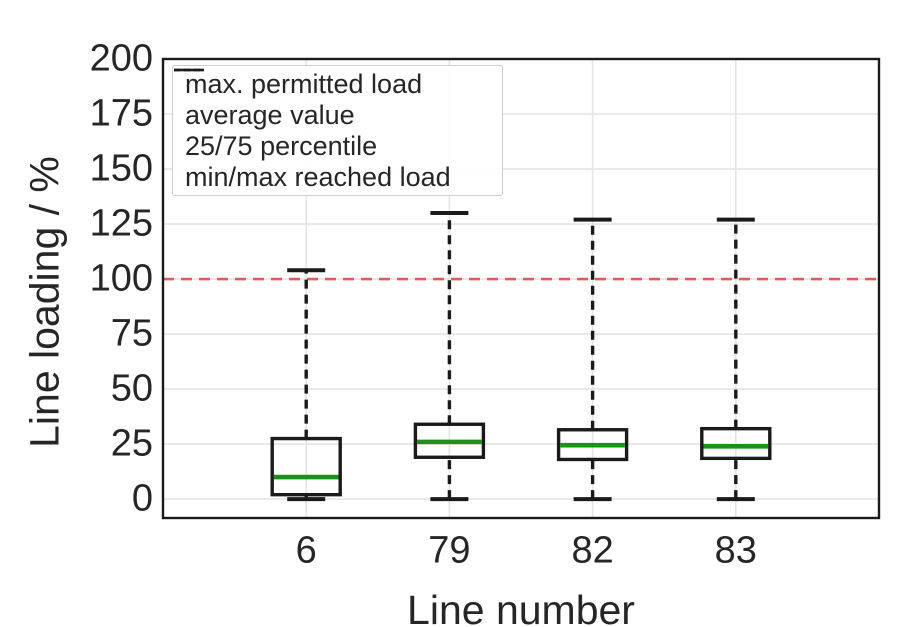 This screenshot has width=913, height=627. What do you see at coordinates (121, 113) in the screenshot?
I see `y-tick-label: 175` at bounding box center [121, 113].